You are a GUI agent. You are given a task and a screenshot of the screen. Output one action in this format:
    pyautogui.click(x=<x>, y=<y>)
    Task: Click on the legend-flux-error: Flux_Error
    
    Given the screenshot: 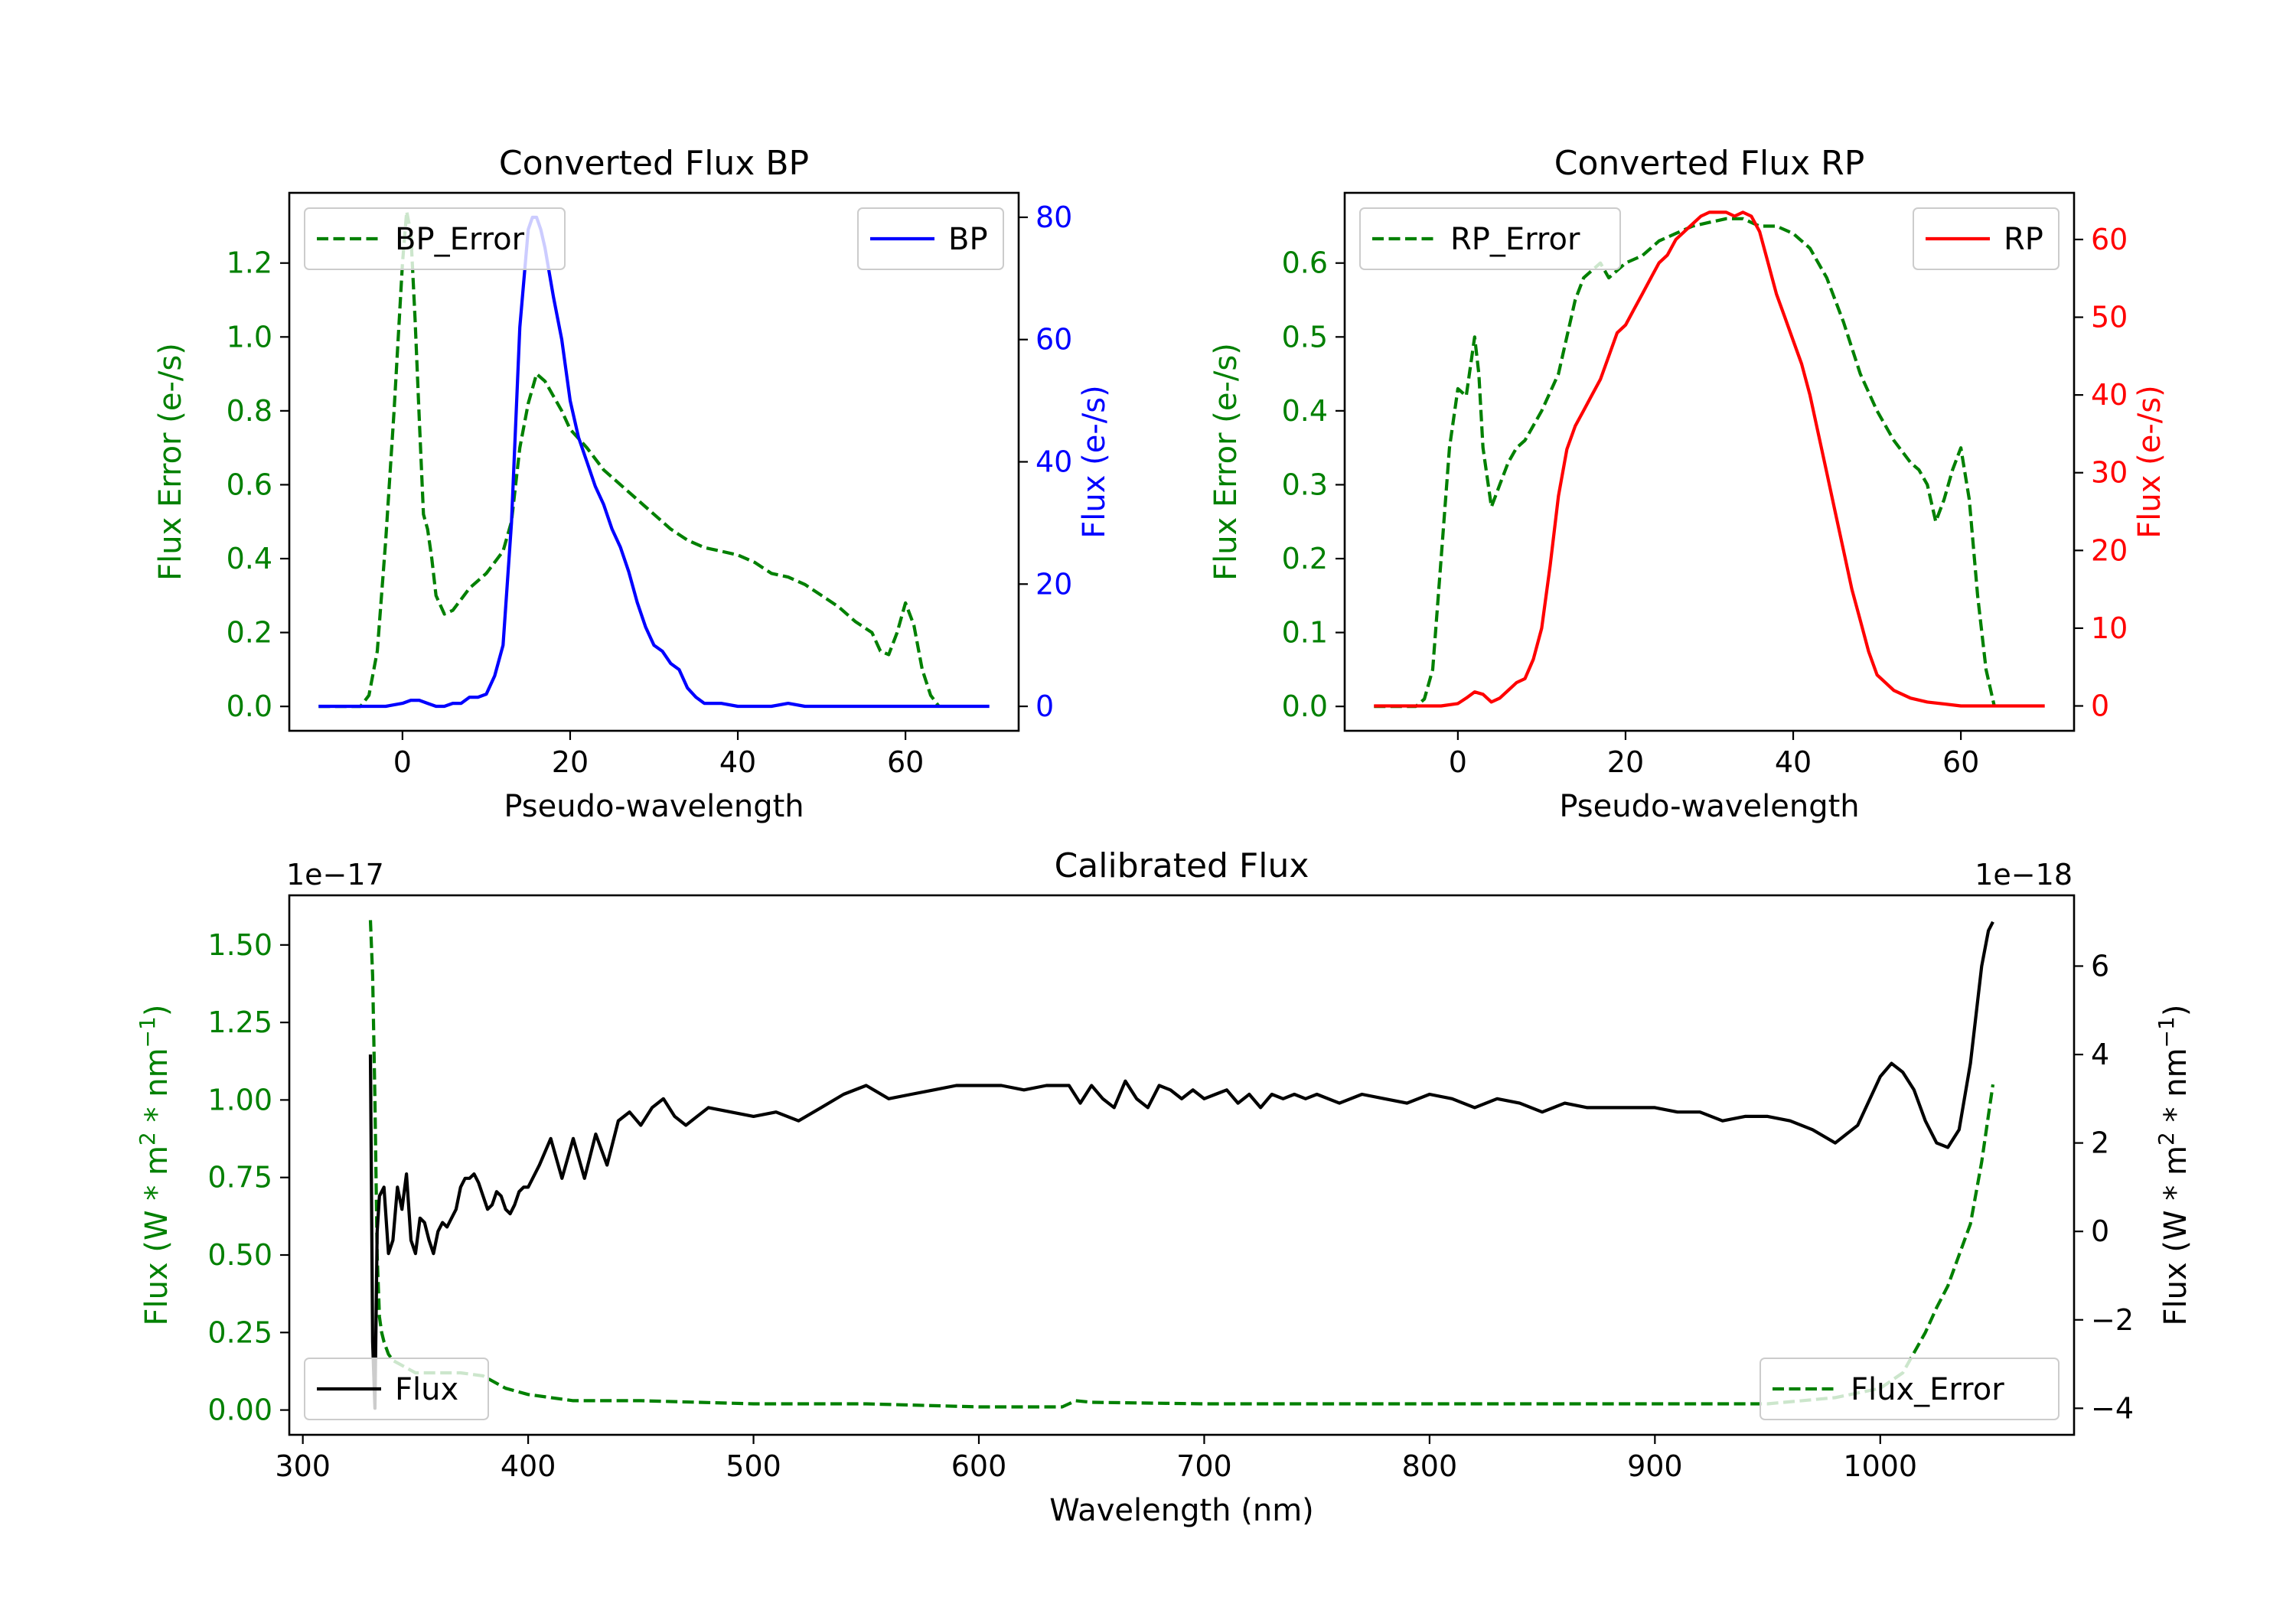 What is the action you would take?
    pyautogui.click(x=1910, y=1389)
    